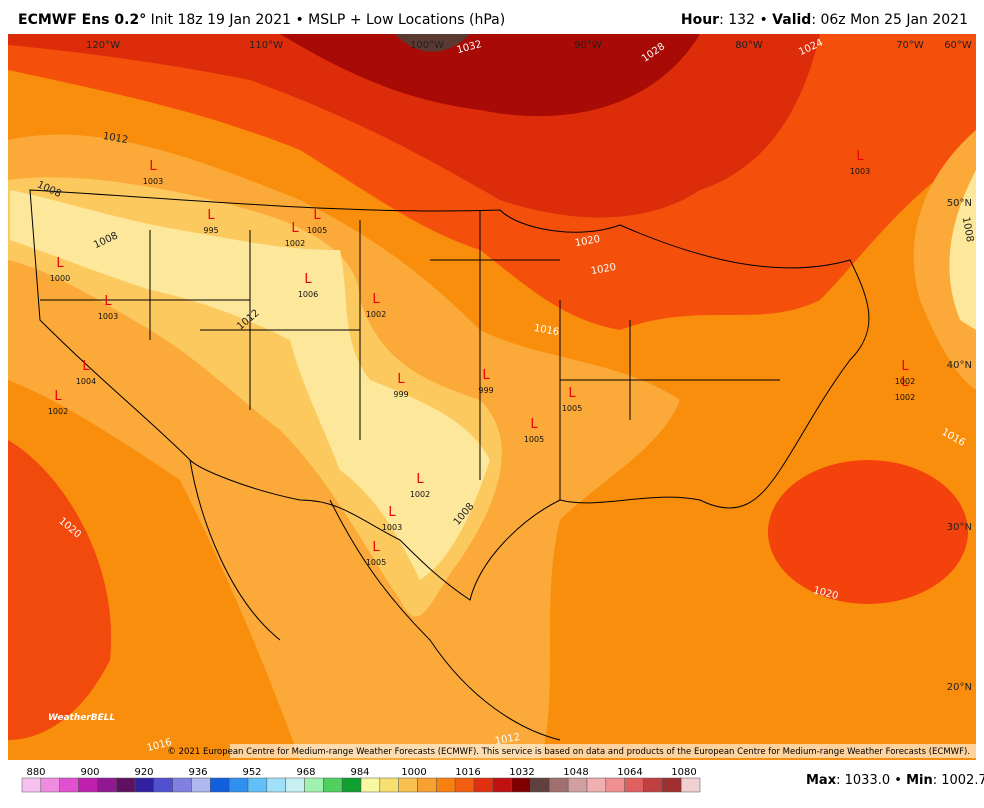 The width and height of the screenshot is (984, 808). What do you see at coordinates (959, 203) in the screenshot?
I see `latitude-label: 50°N` at bounding box center [959, 203].